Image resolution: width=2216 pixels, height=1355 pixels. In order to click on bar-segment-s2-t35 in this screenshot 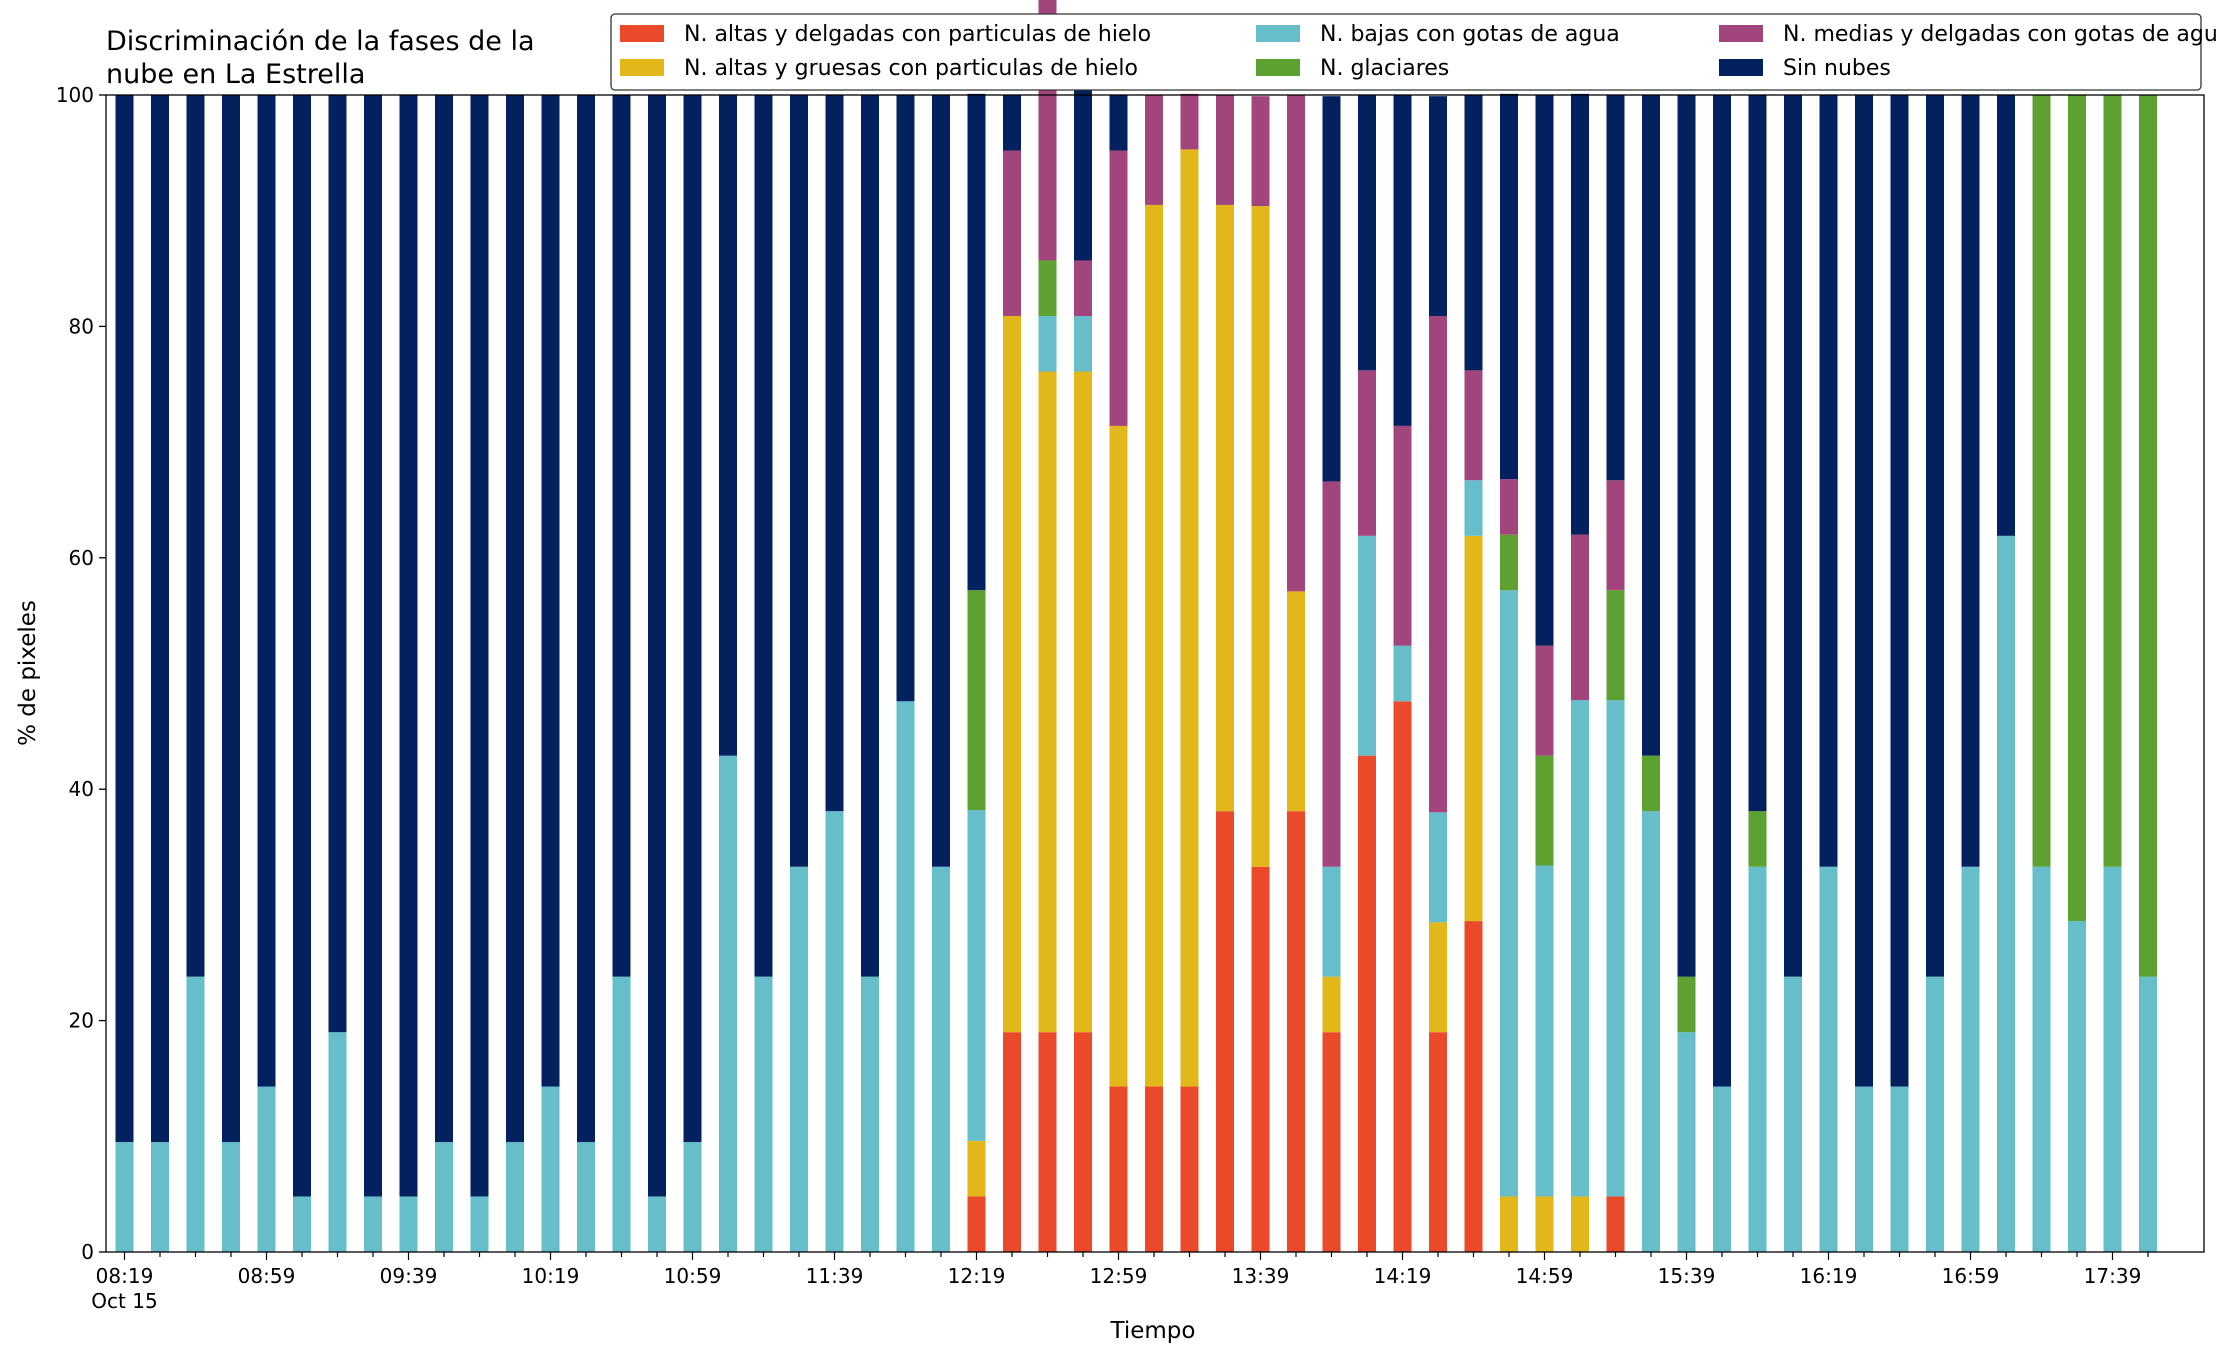, I will do `click(1367, 645)`.